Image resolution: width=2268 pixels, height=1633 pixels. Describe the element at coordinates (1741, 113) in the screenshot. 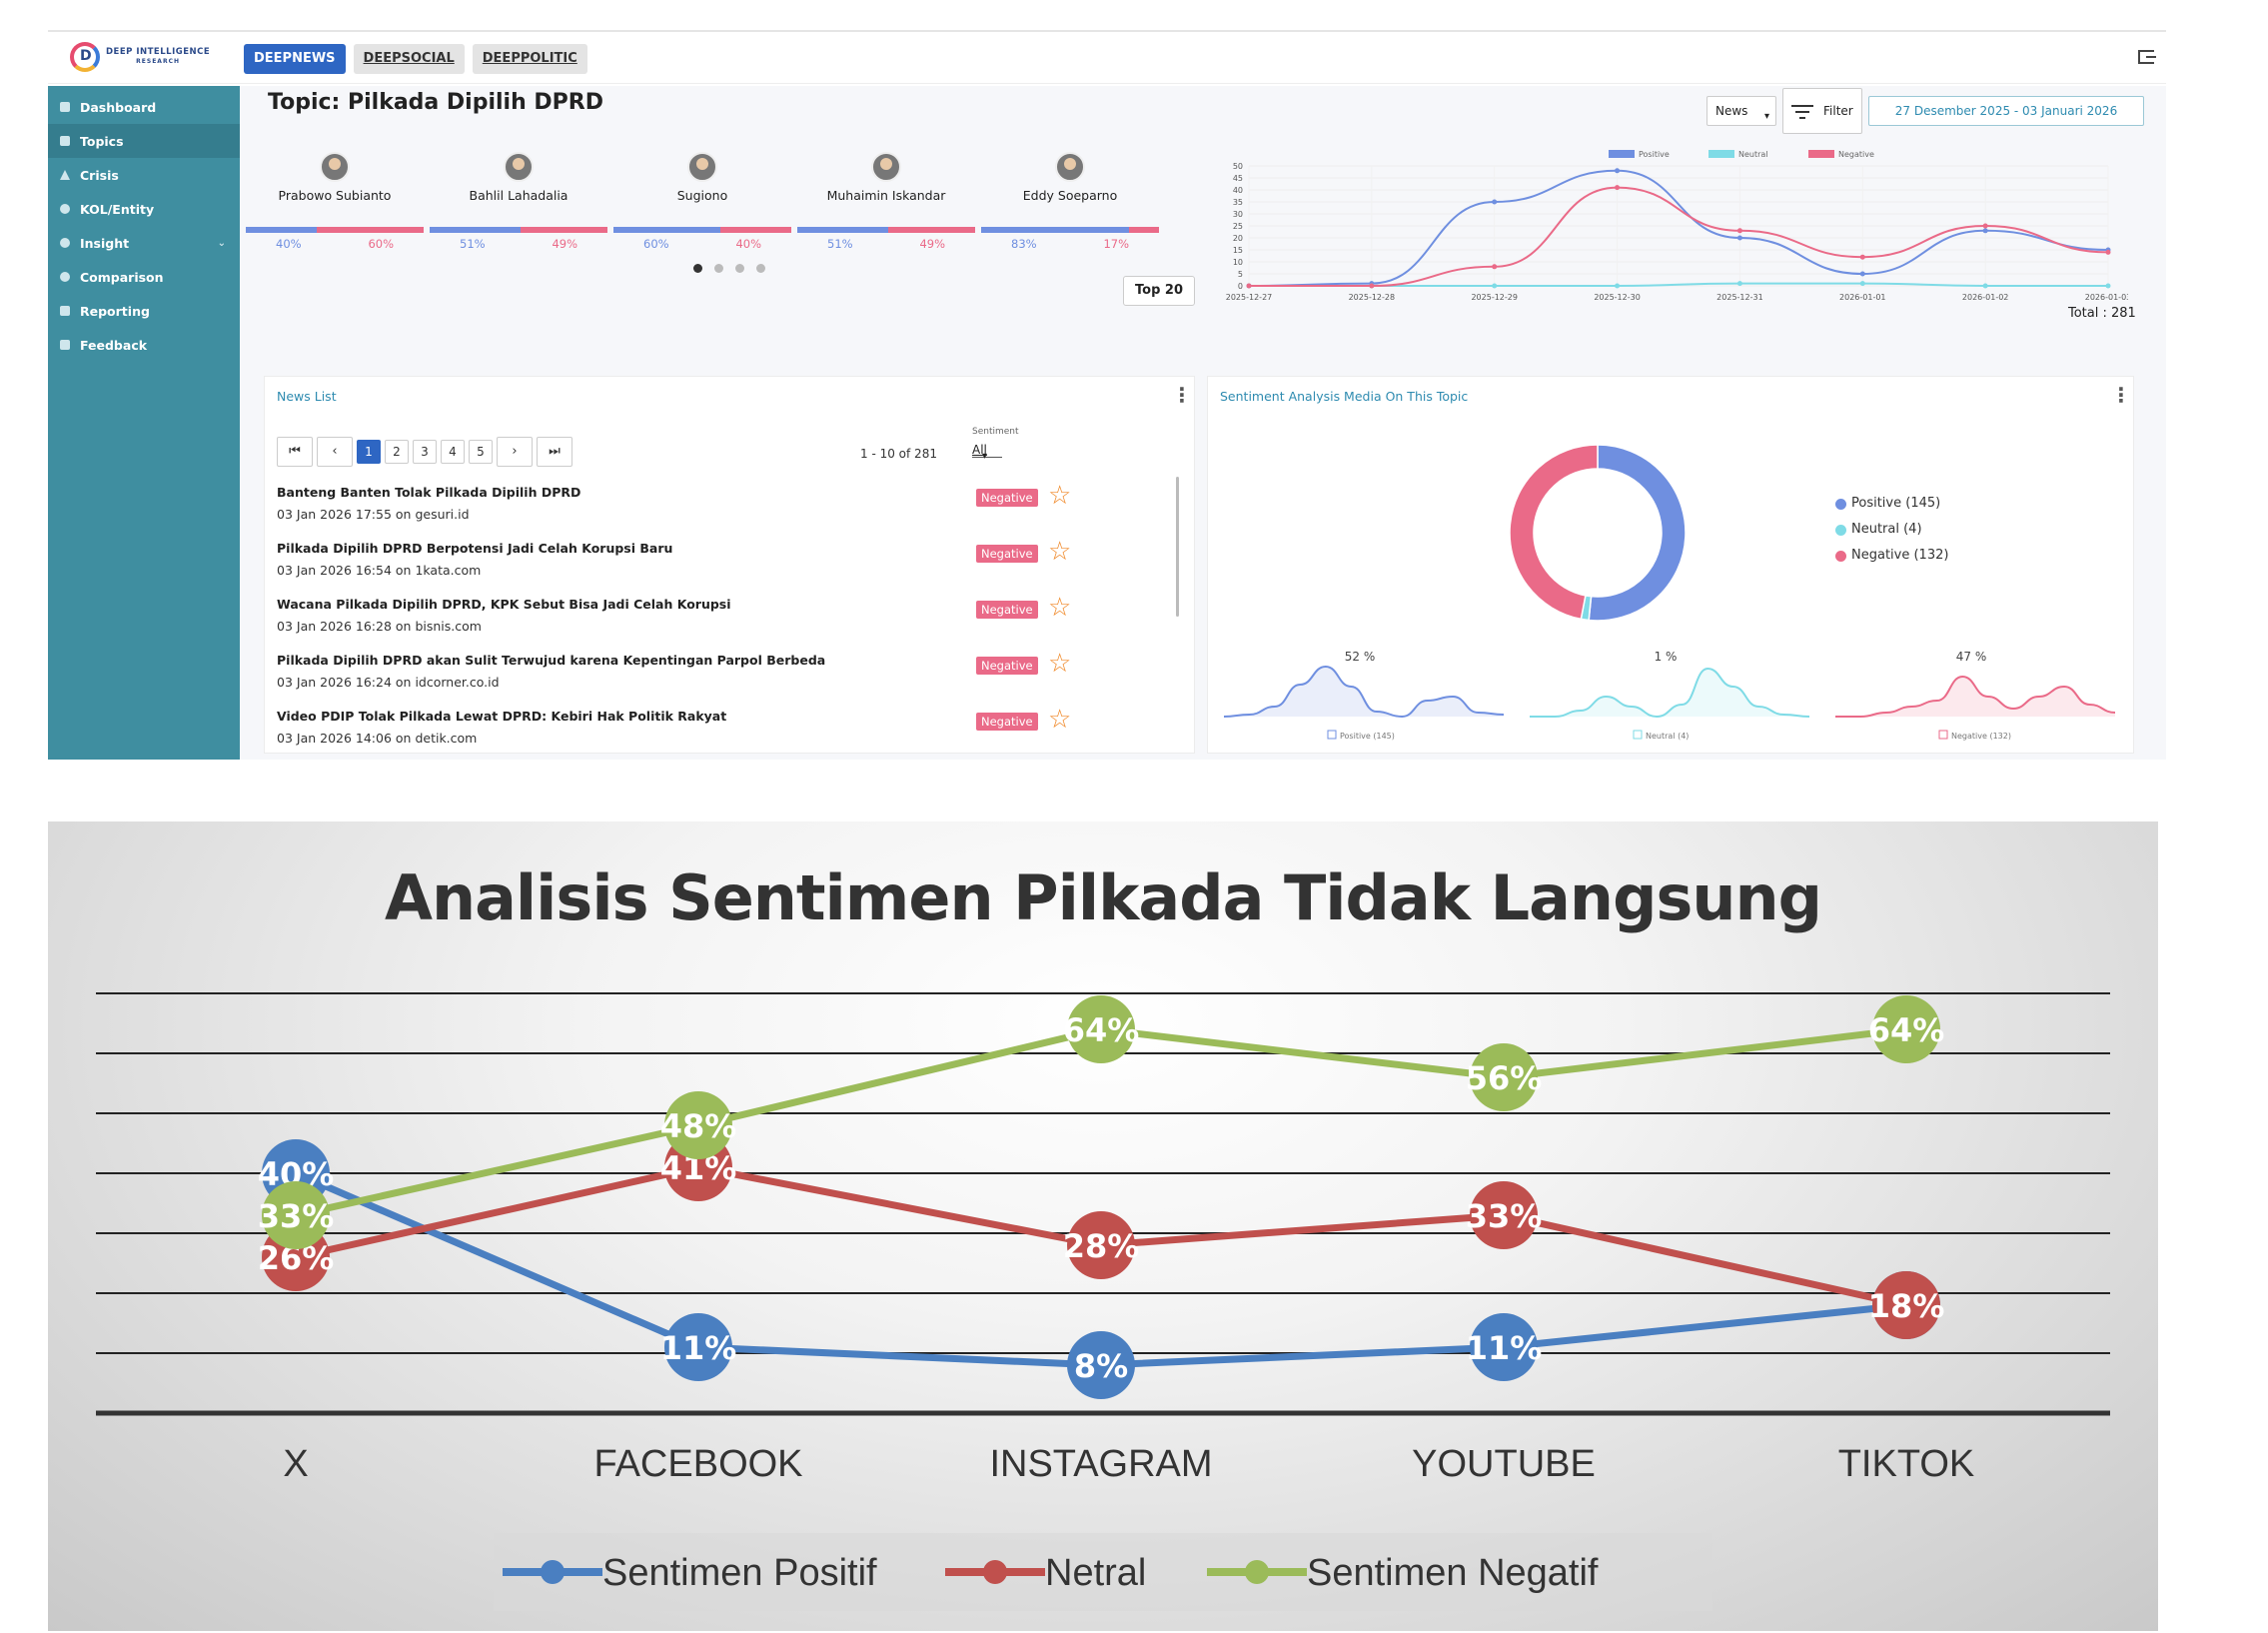

I see `source-select: News` at that location.